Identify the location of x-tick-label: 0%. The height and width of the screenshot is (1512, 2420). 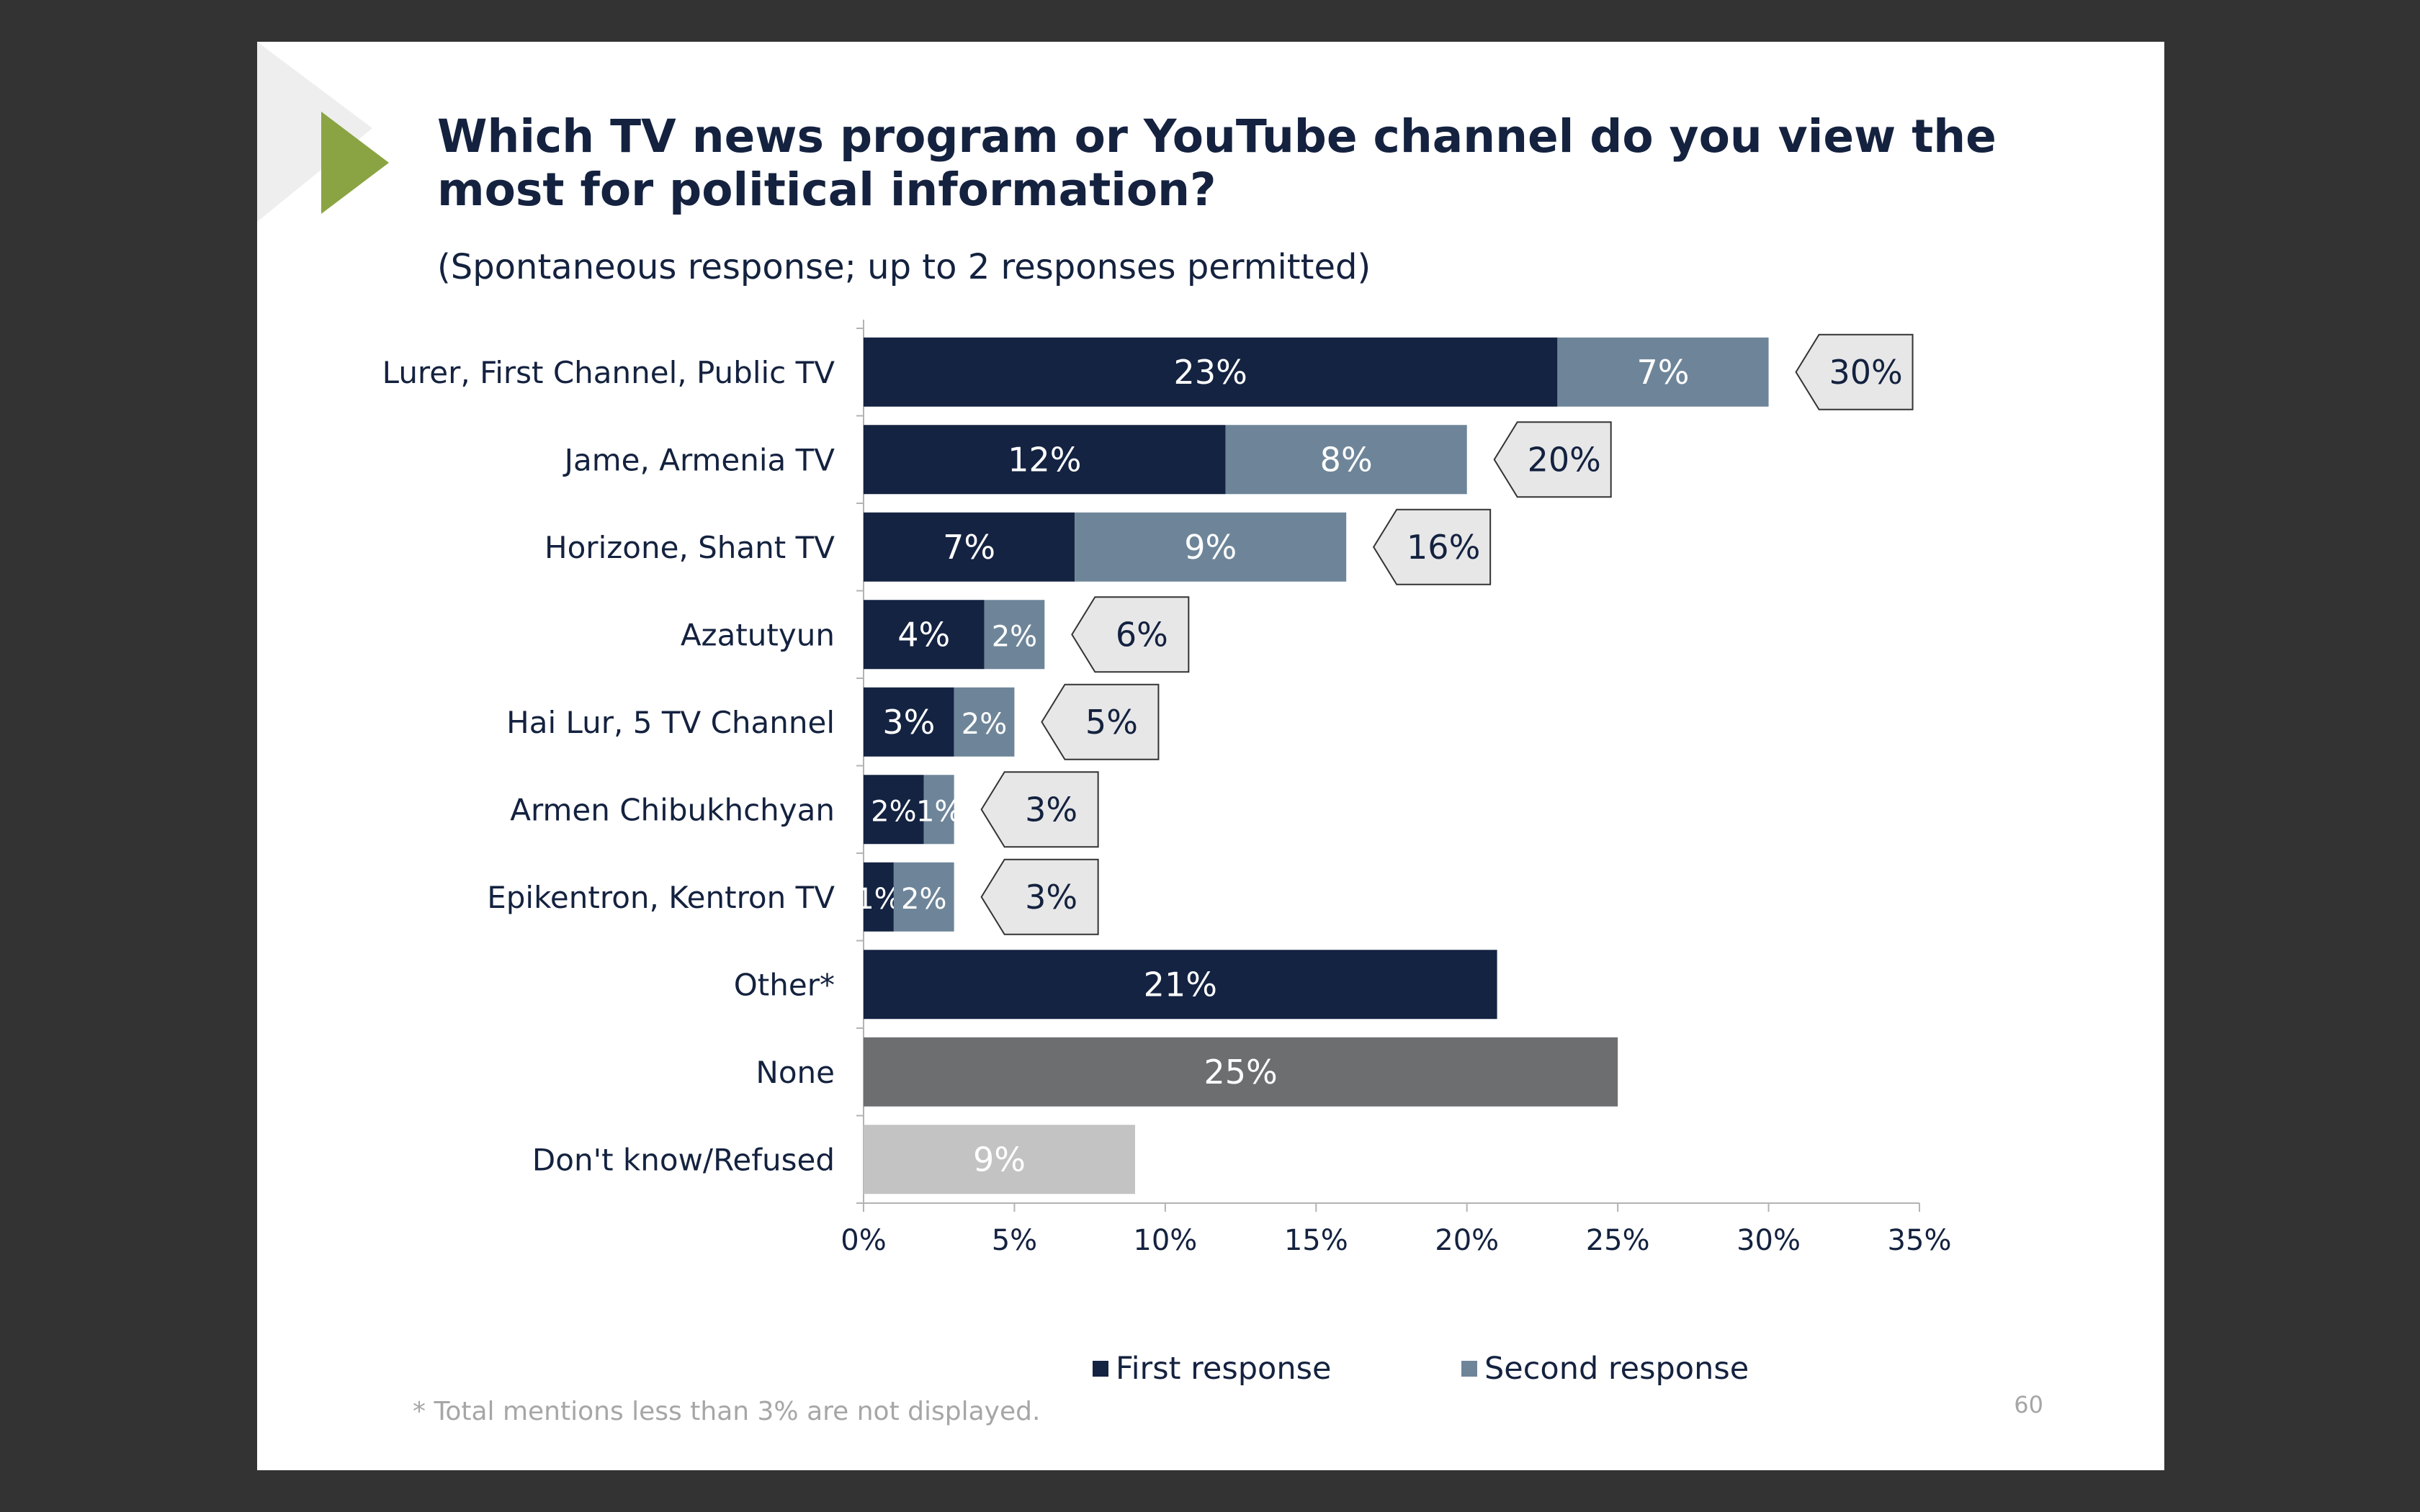
(863, 1240).